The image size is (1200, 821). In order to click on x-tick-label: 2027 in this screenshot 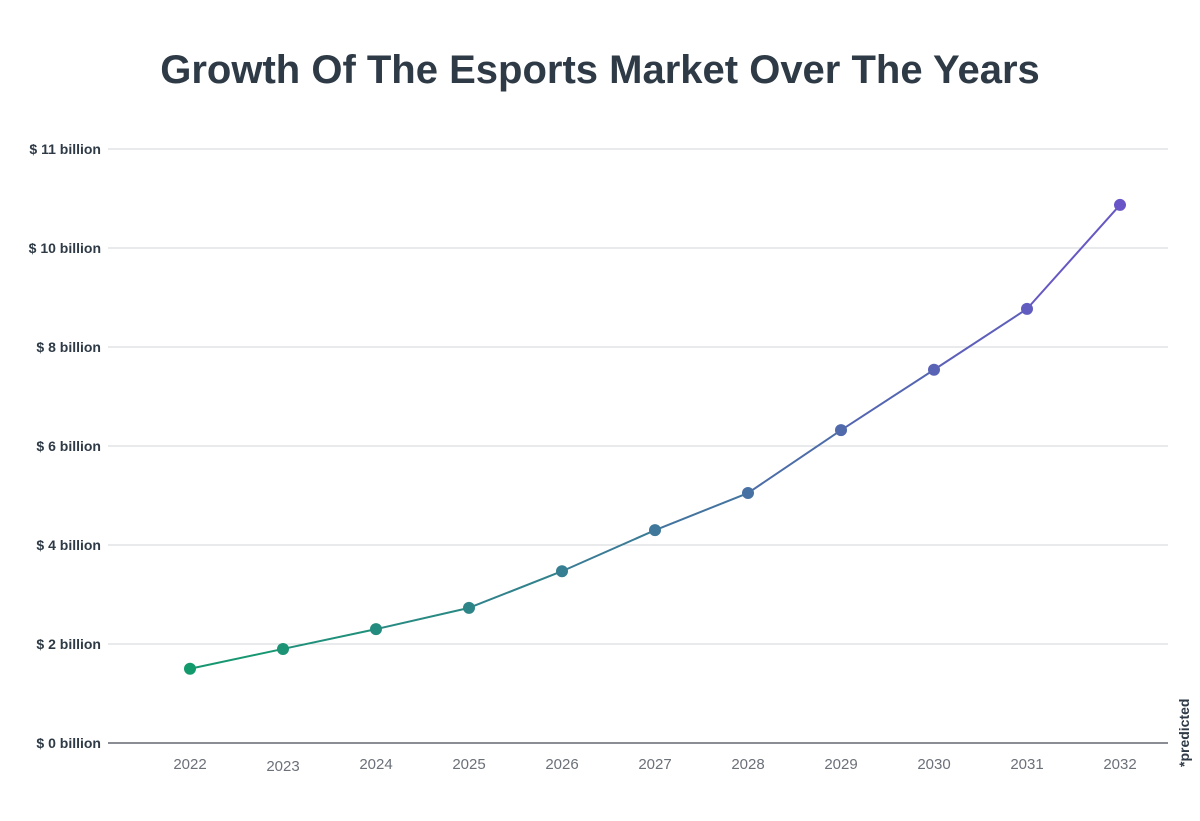, I will do `click(654, 764)`.